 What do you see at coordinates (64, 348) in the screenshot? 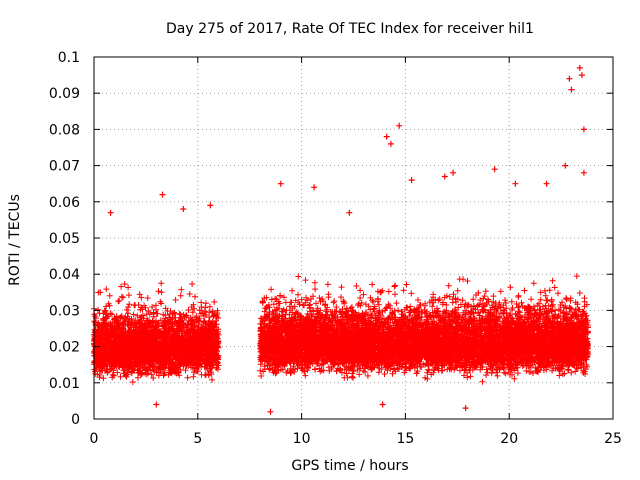
I see `y-tick-label: 0.02` at bounding box center [64, 348].